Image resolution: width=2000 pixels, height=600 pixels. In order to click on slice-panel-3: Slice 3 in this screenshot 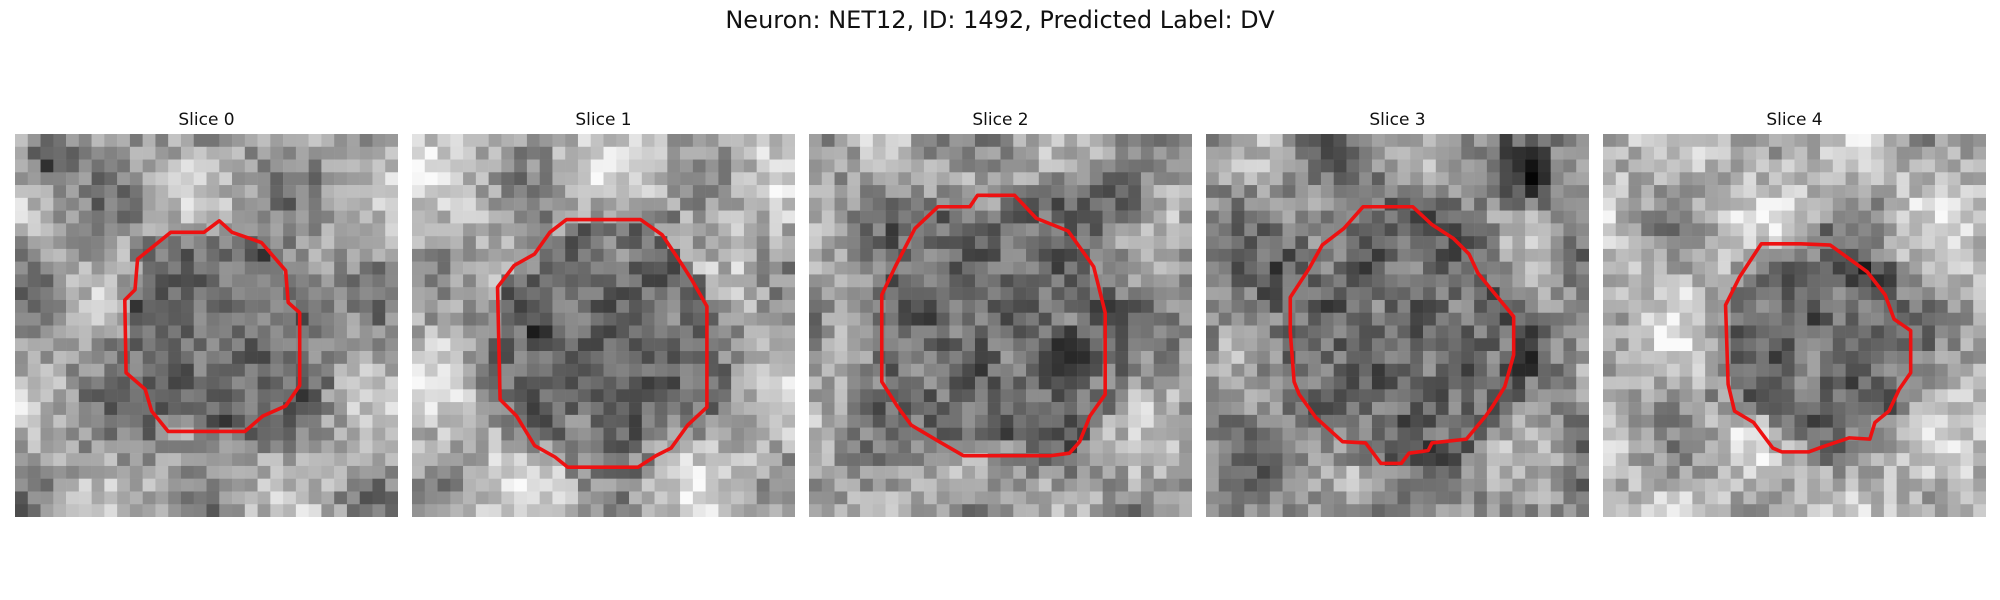, I will do `click(1397, 312)`.